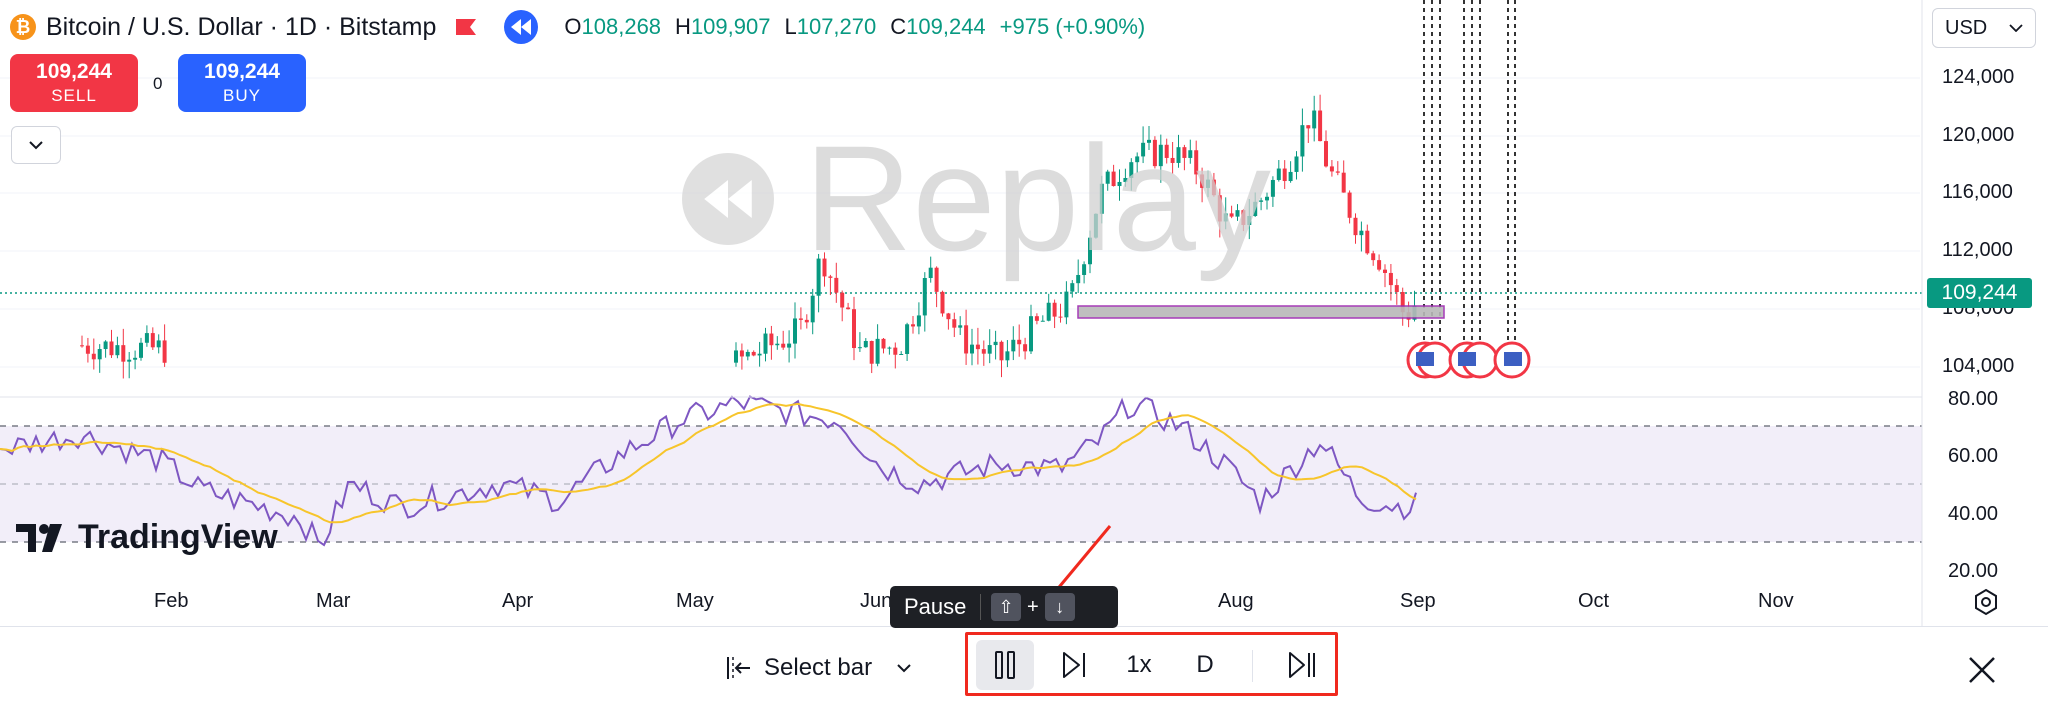 This screenshot has width=2048, height=710. Describe the element at coordinates (1072, 26) in the screenshot. I see `price-change: +975 (+0.90%)` at that location.